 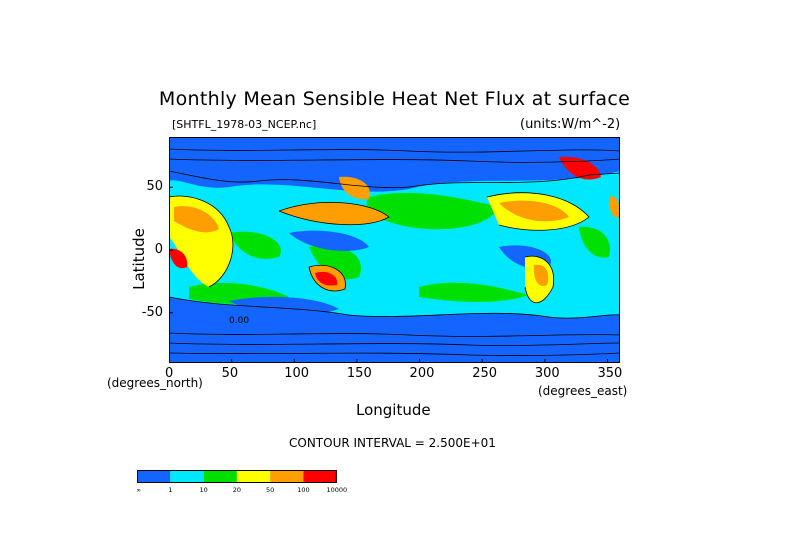 What do you see at coordinates (422, 373) in the screenshot?
I see `x-tick-label: 200` at bounding box center [422, 373].